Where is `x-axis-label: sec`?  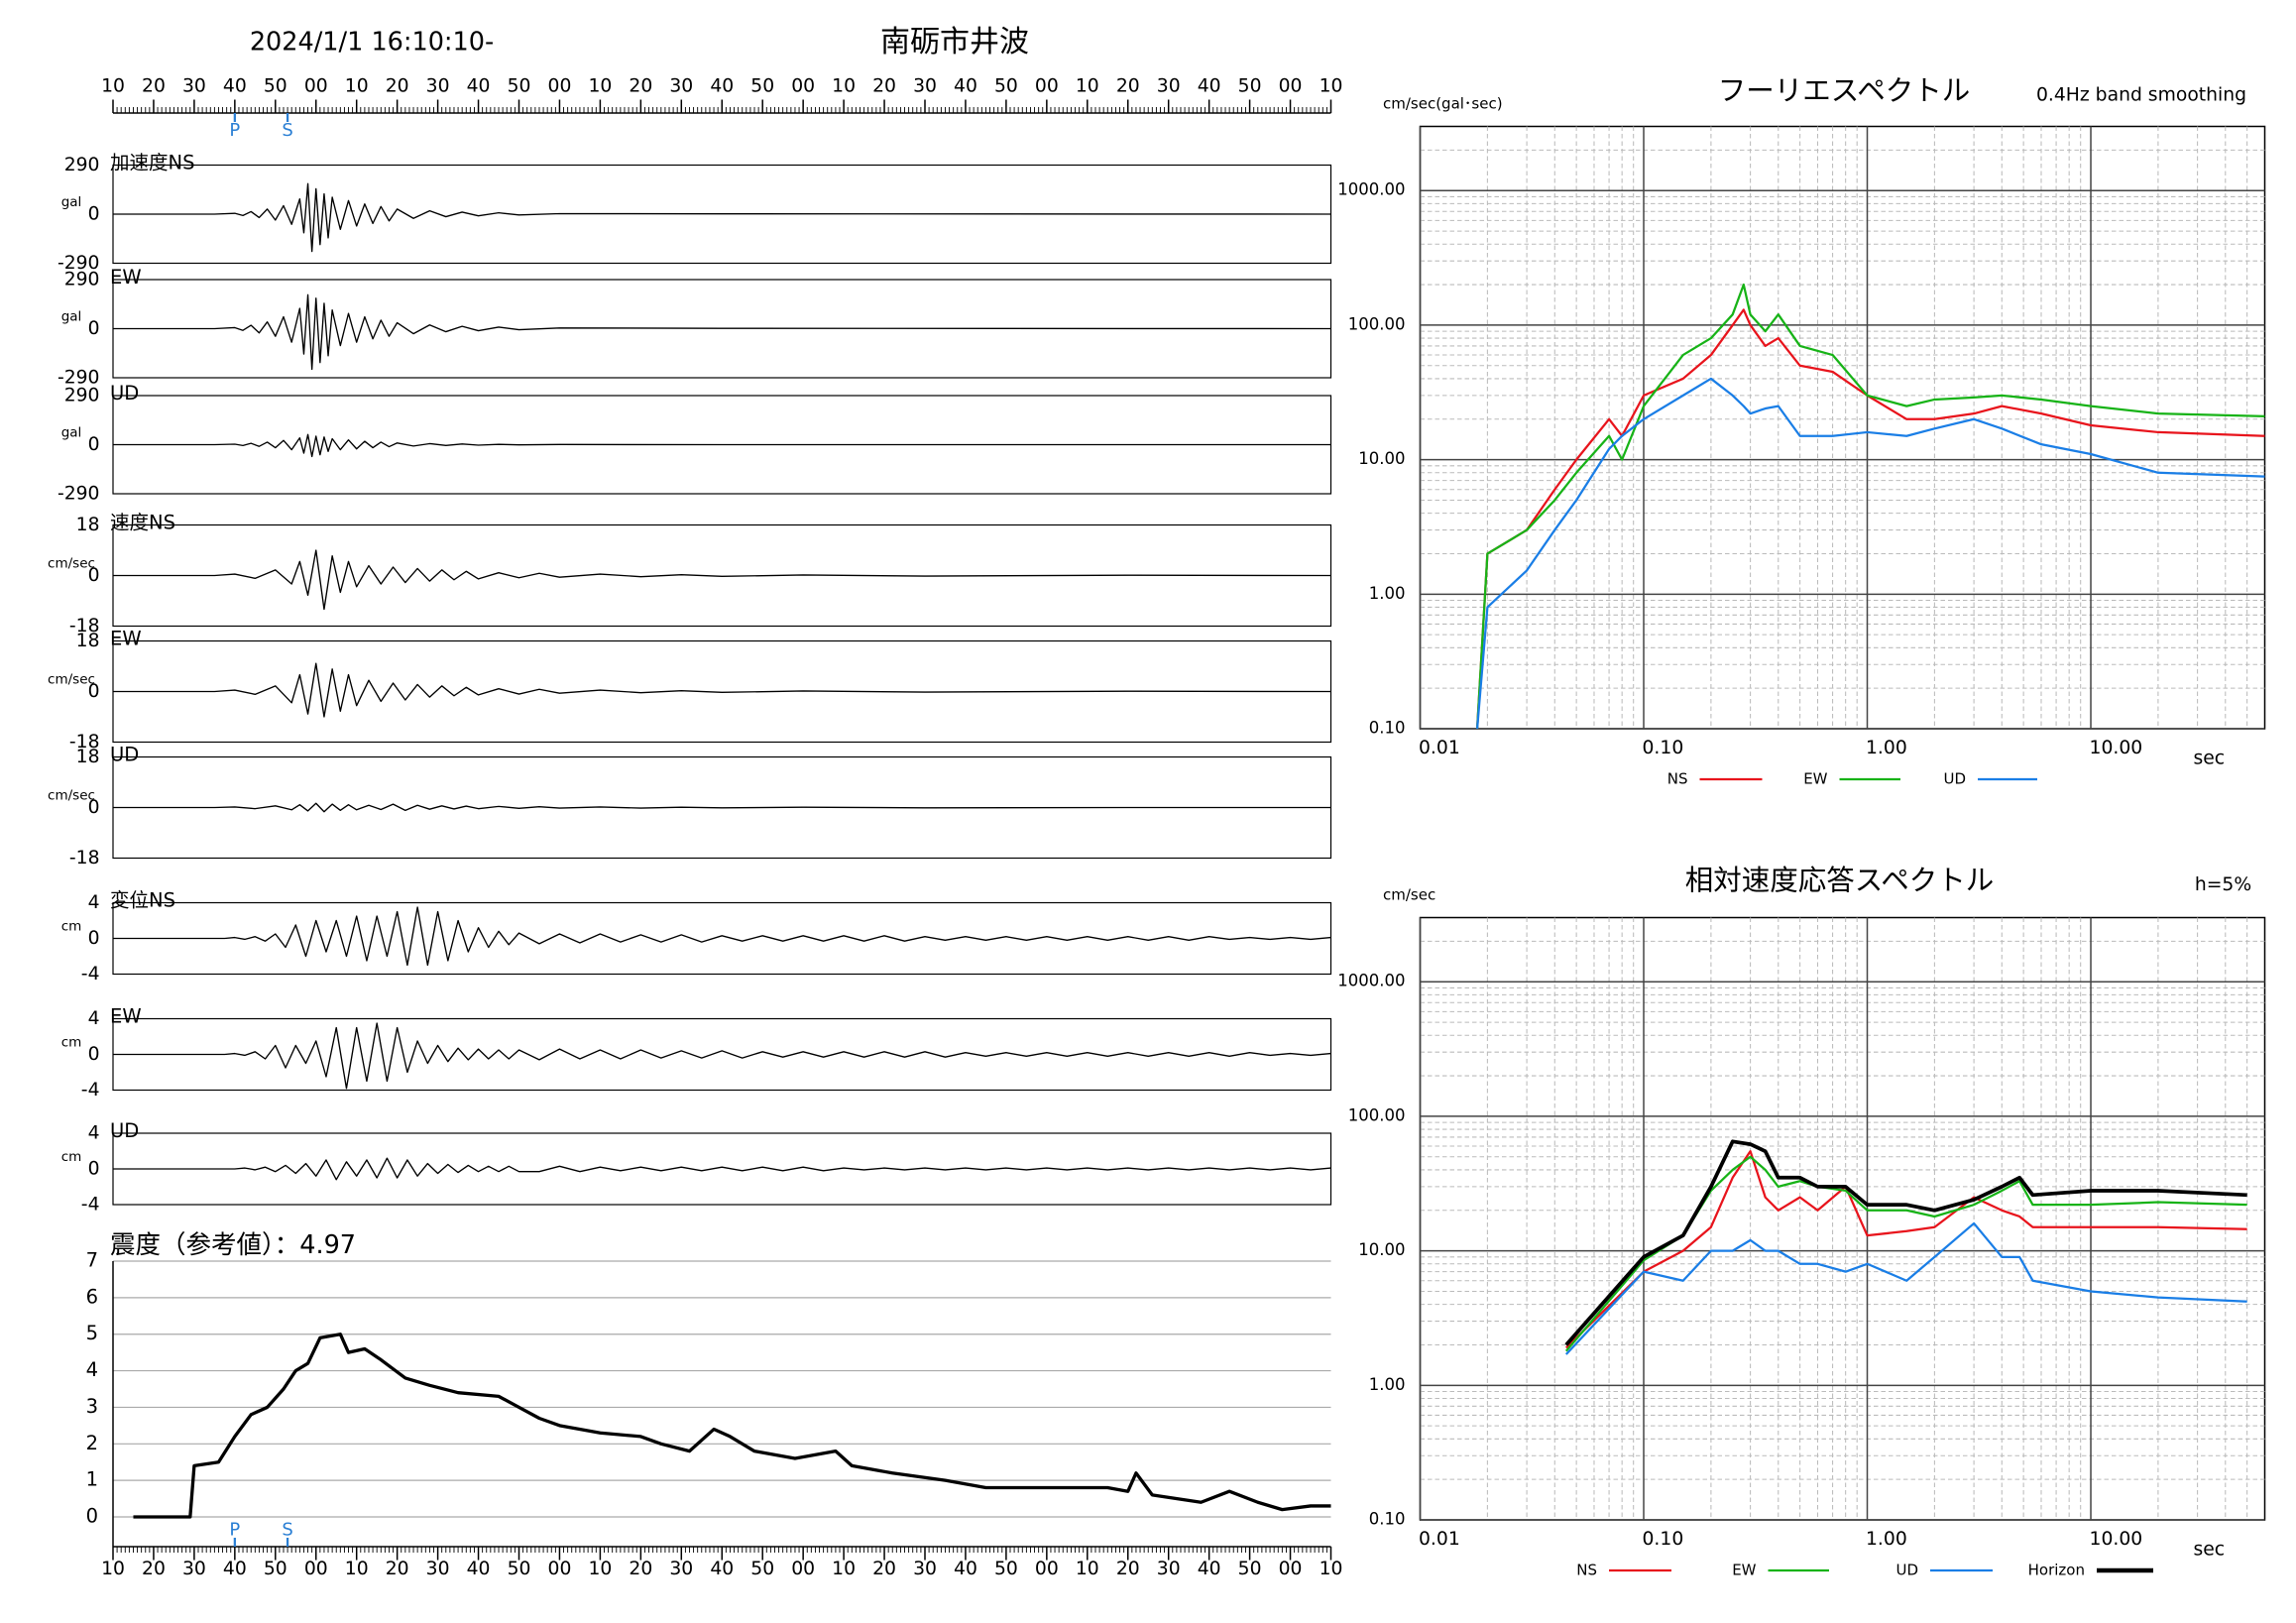 x-axis-label: sec is located at coordinates (2210, 759).